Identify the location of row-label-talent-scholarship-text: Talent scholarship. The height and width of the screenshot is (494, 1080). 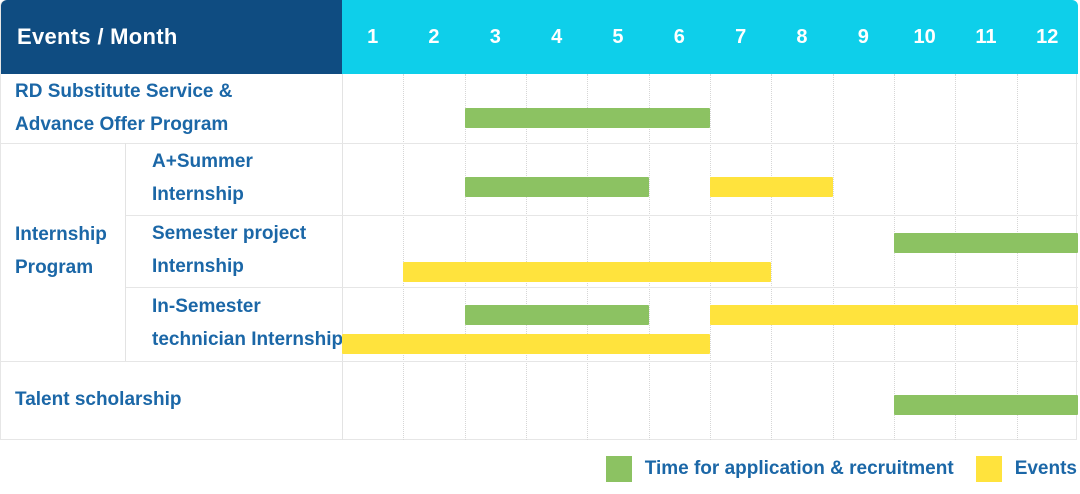
(98, 400).